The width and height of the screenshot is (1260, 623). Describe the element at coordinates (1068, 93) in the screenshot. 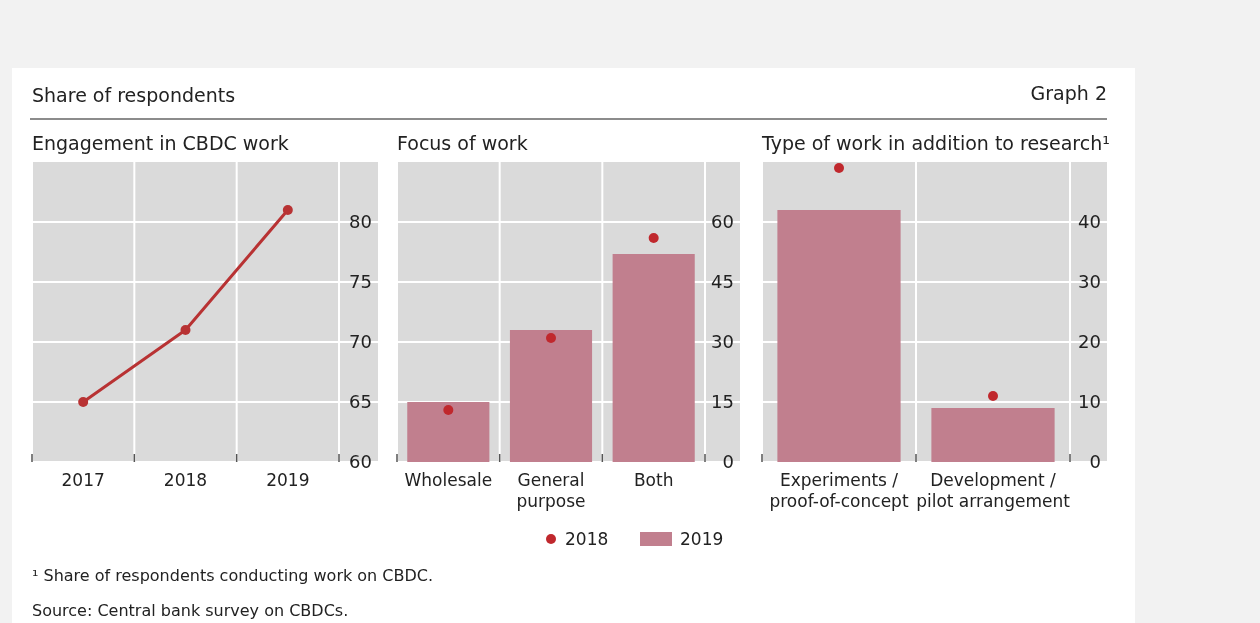

I see `caption: Graph 2` at that location.